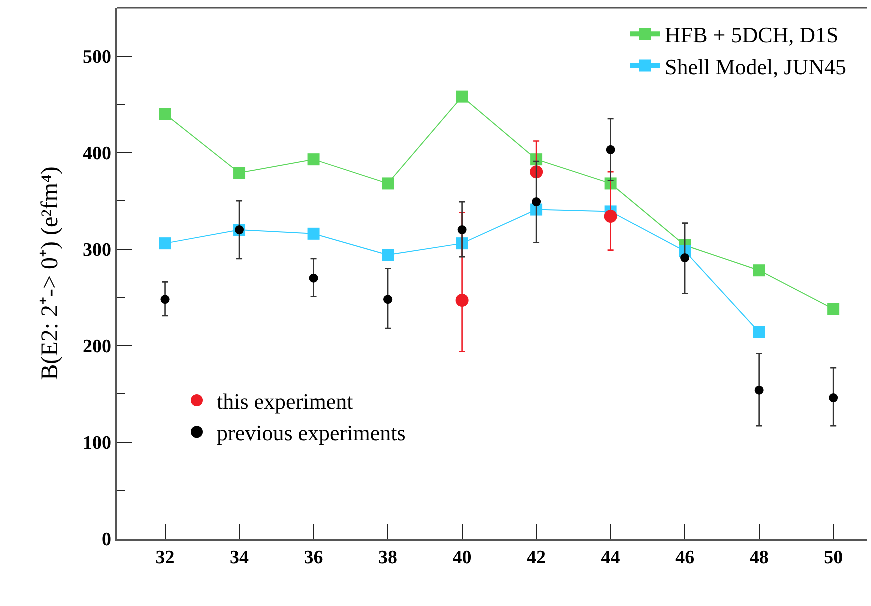 The width and height of the screenshot is (871, 606). Describe the element at coordinates (462, 558) in the screenshot. I see `x-tick-label: 40` at that location.